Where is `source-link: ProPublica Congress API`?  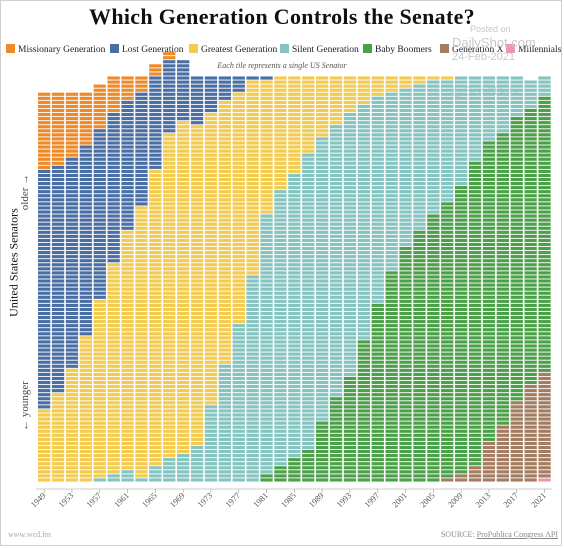
source-link: ProPublica Congress API is located at coordinates (517, 534).